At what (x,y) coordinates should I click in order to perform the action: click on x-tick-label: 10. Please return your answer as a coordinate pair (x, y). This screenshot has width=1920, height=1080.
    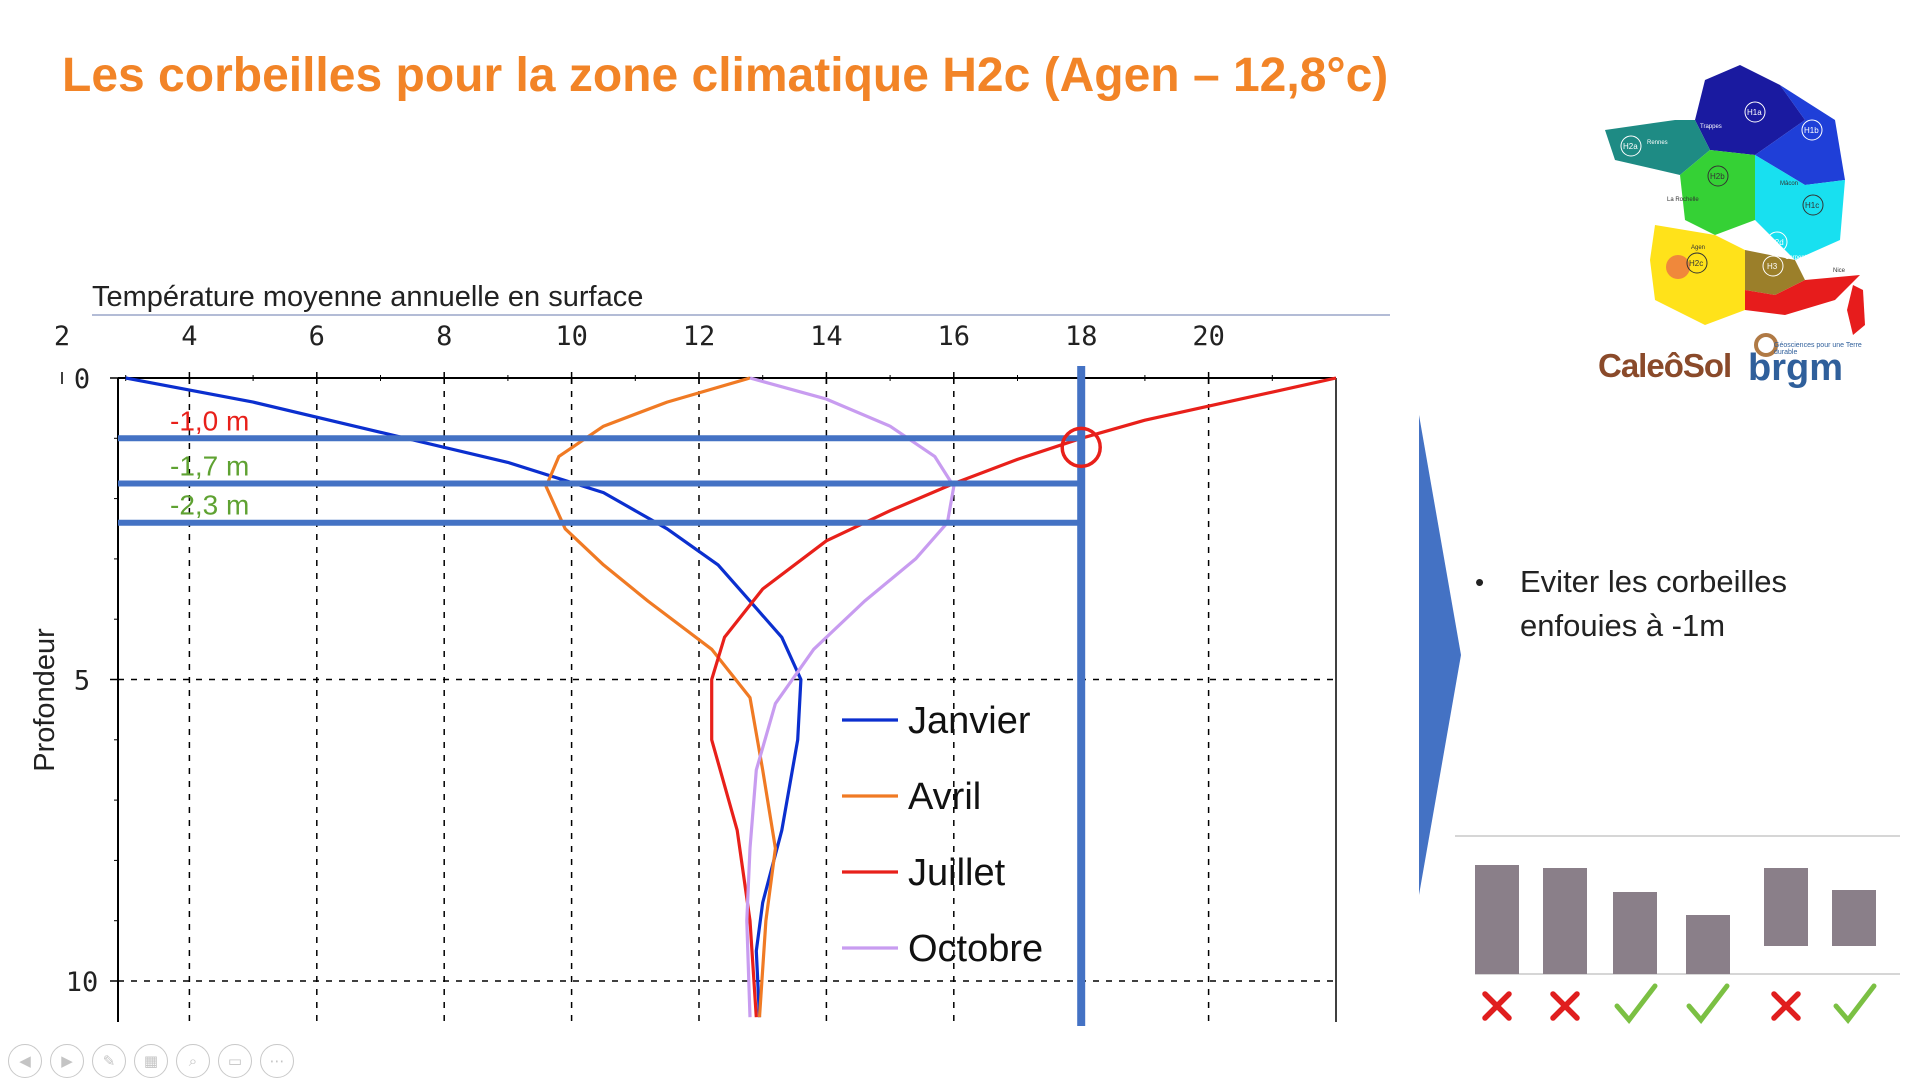
    Looking at the image, I should click on (571, 336).